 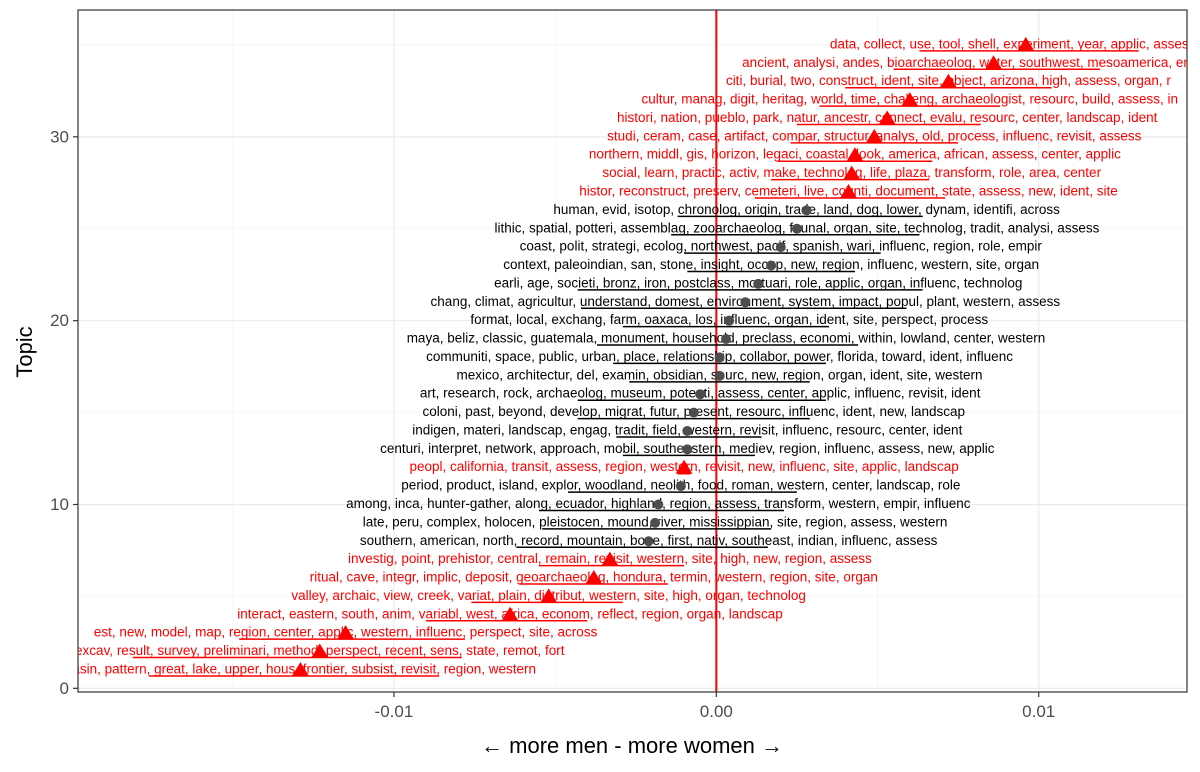 I want to click on y-tick-label: 20, so click(x=59, y=320).